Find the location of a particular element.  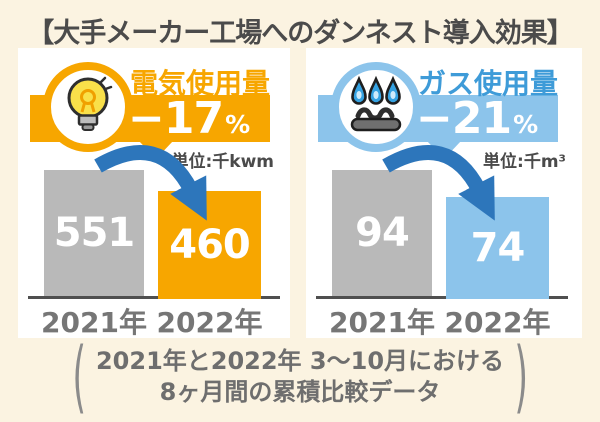

bar-2021: 551 is located at coordinates (94, 233).